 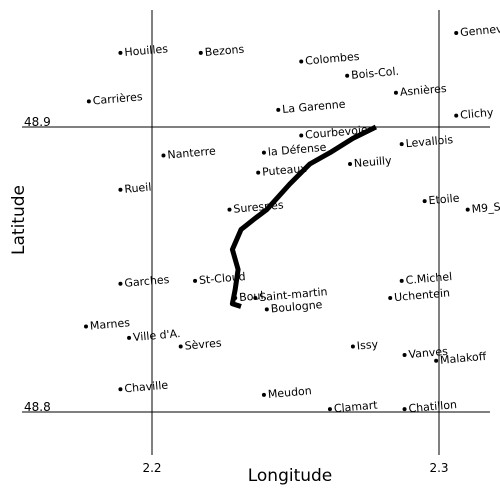 What do you see at coordinates (146, 387) in the screenshot?
I see `place-label-chaville: Chaville` at bounding box center [146, 387].